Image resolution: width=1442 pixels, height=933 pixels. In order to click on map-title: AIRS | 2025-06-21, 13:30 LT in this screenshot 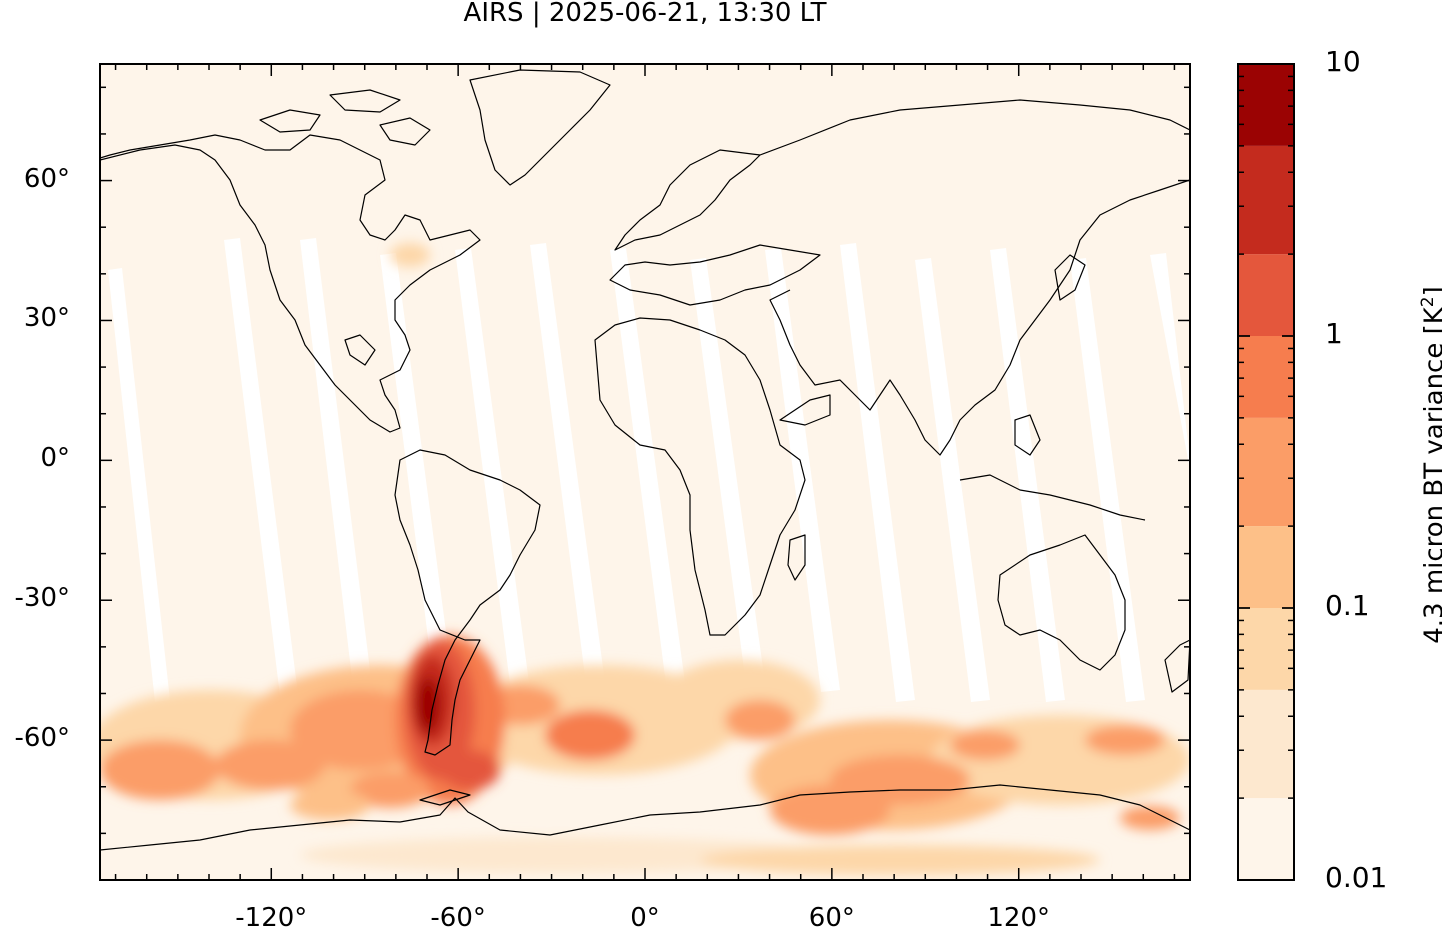, I will do `click(645, 14)`.